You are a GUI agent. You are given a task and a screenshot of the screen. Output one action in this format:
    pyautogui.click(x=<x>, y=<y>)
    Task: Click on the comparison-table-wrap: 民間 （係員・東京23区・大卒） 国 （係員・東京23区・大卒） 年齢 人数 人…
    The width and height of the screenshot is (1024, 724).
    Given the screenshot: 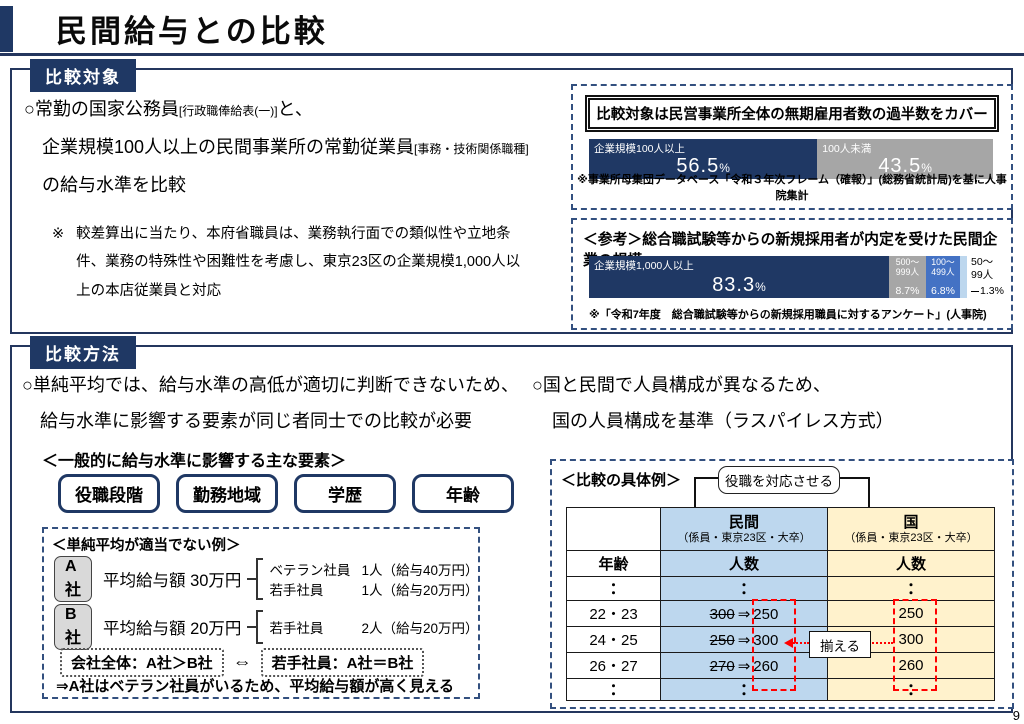 What is the action you would take?
    pyautogui.click(x=782, y=604)
    